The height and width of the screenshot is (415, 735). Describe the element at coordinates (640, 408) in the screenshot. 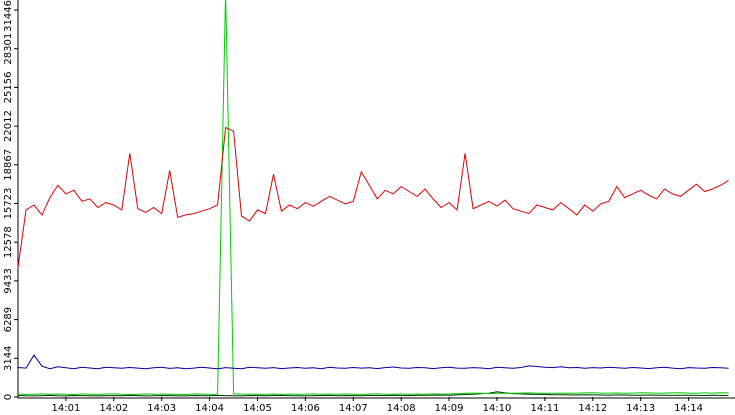

I see `x-tick-label: 14:13` at that location.